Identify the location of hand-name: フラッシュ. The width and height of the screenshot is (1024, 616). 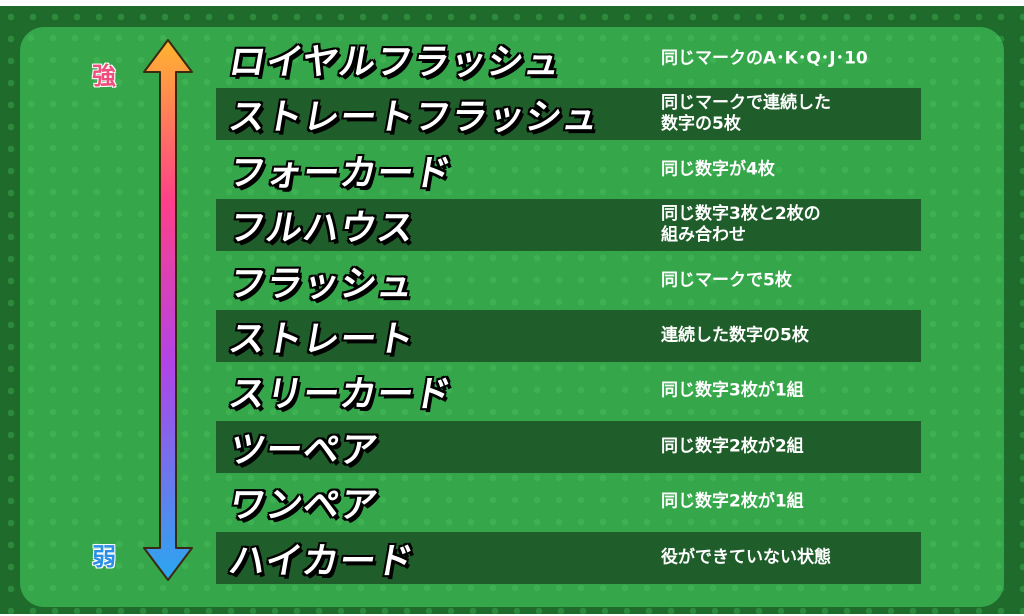
(322, 284).